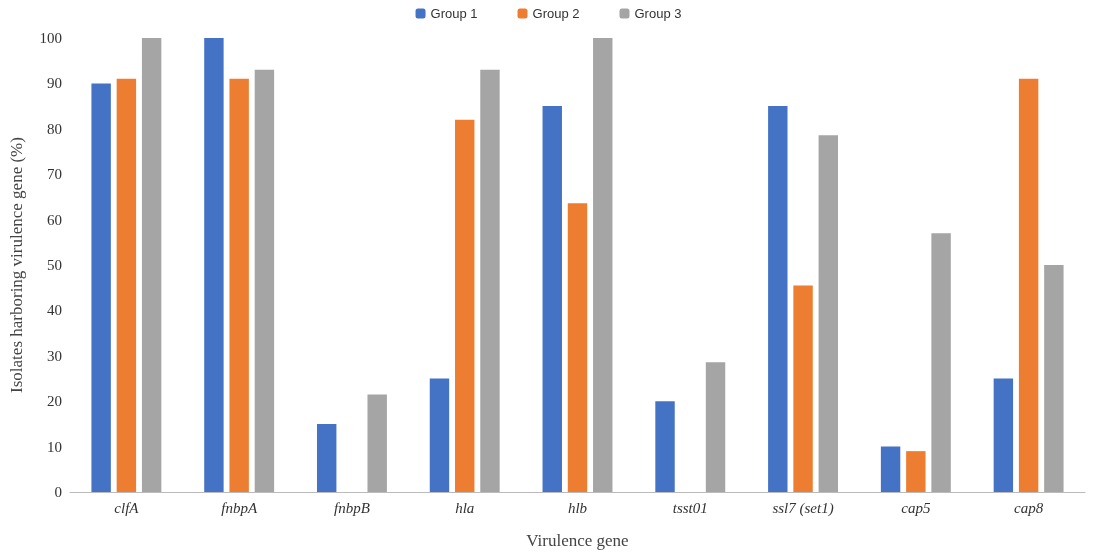  Describe the element at coordinates (352, 507) in the screenshot. I see `x-tick-label: fnbpB` at that location.